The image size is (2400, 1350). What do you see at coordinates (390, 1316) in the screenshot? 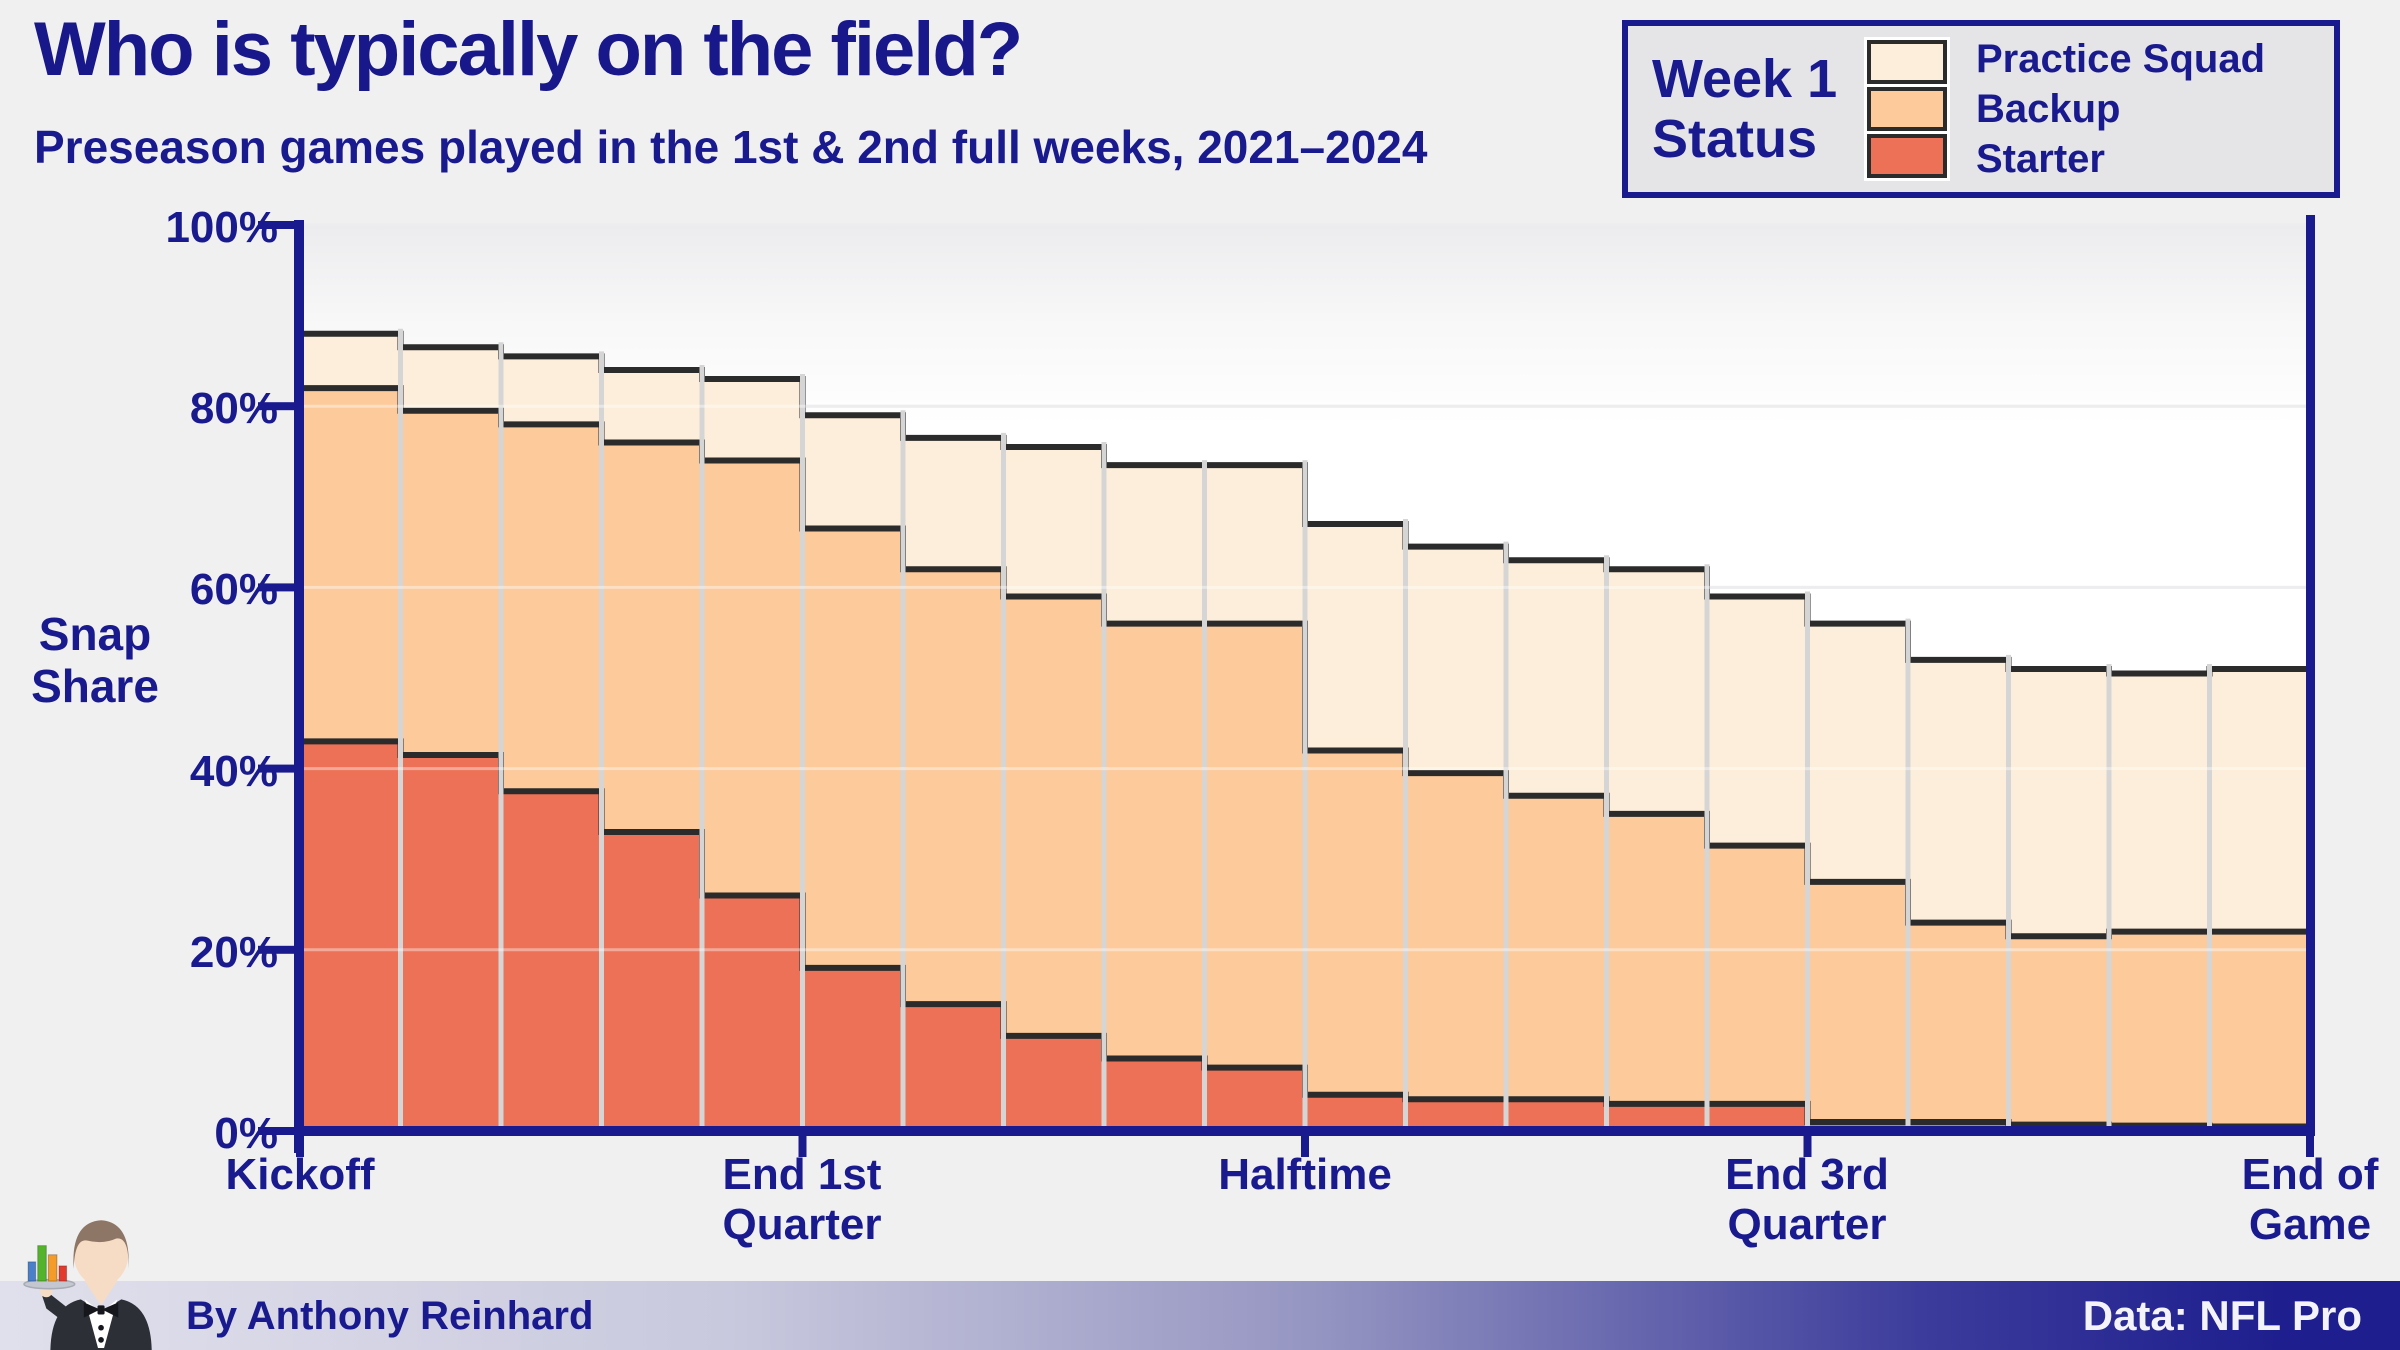
I see `author-byline: By Anthony Reinhard` at bounding box center [390, 1316].